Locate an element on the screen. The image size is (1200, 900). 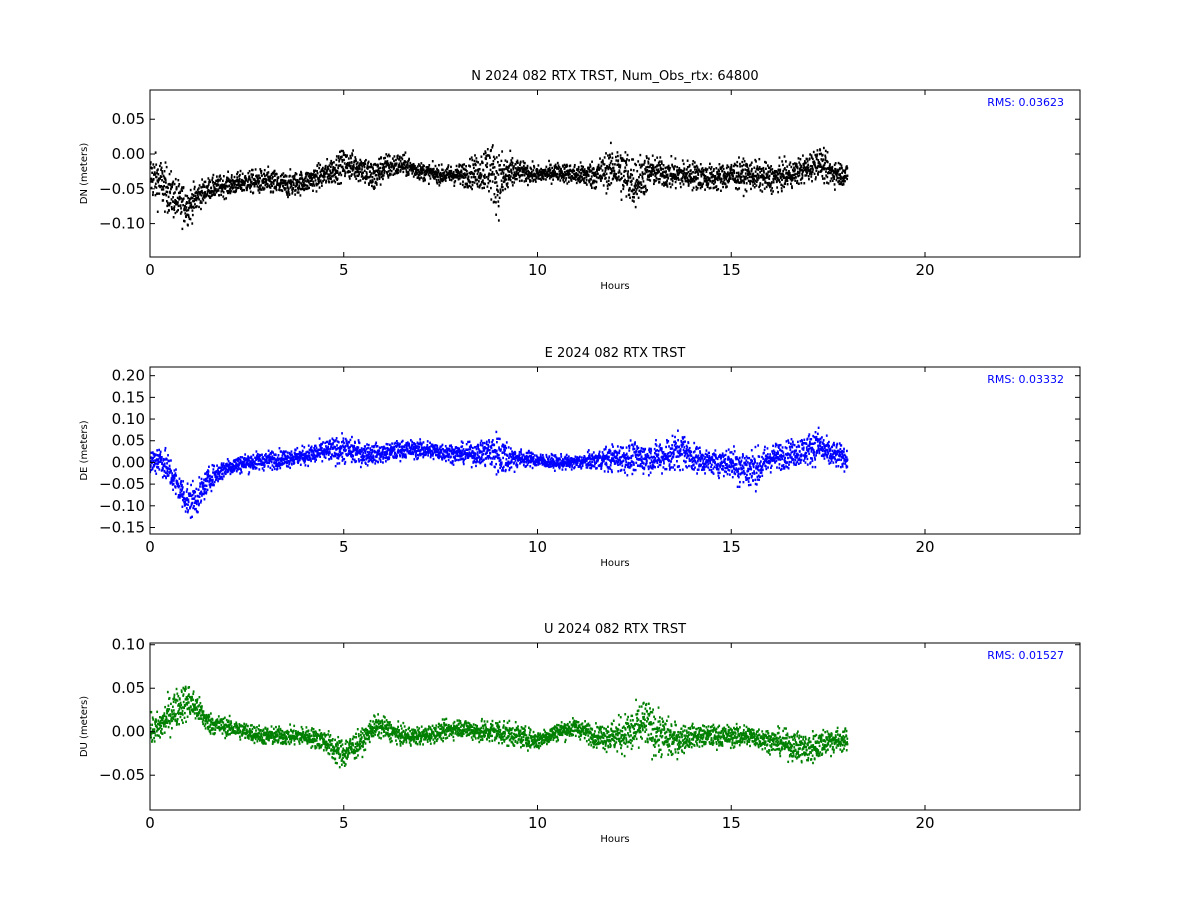
y-tick-label: −0.05 is located at coordinates (122, 189).